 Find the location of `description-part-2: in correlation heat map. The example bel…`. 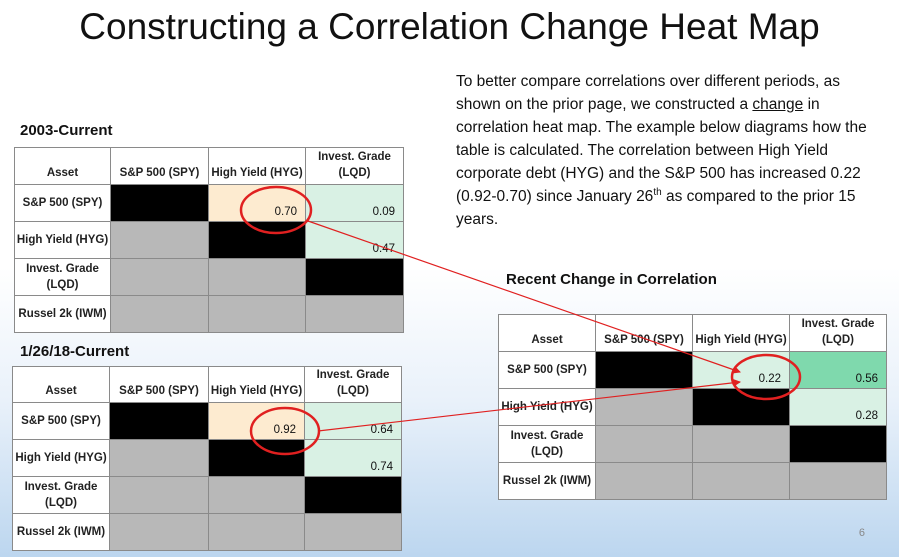

description-part-2: in correlation heat map. The example bel… is located at coordinates (661, 150).